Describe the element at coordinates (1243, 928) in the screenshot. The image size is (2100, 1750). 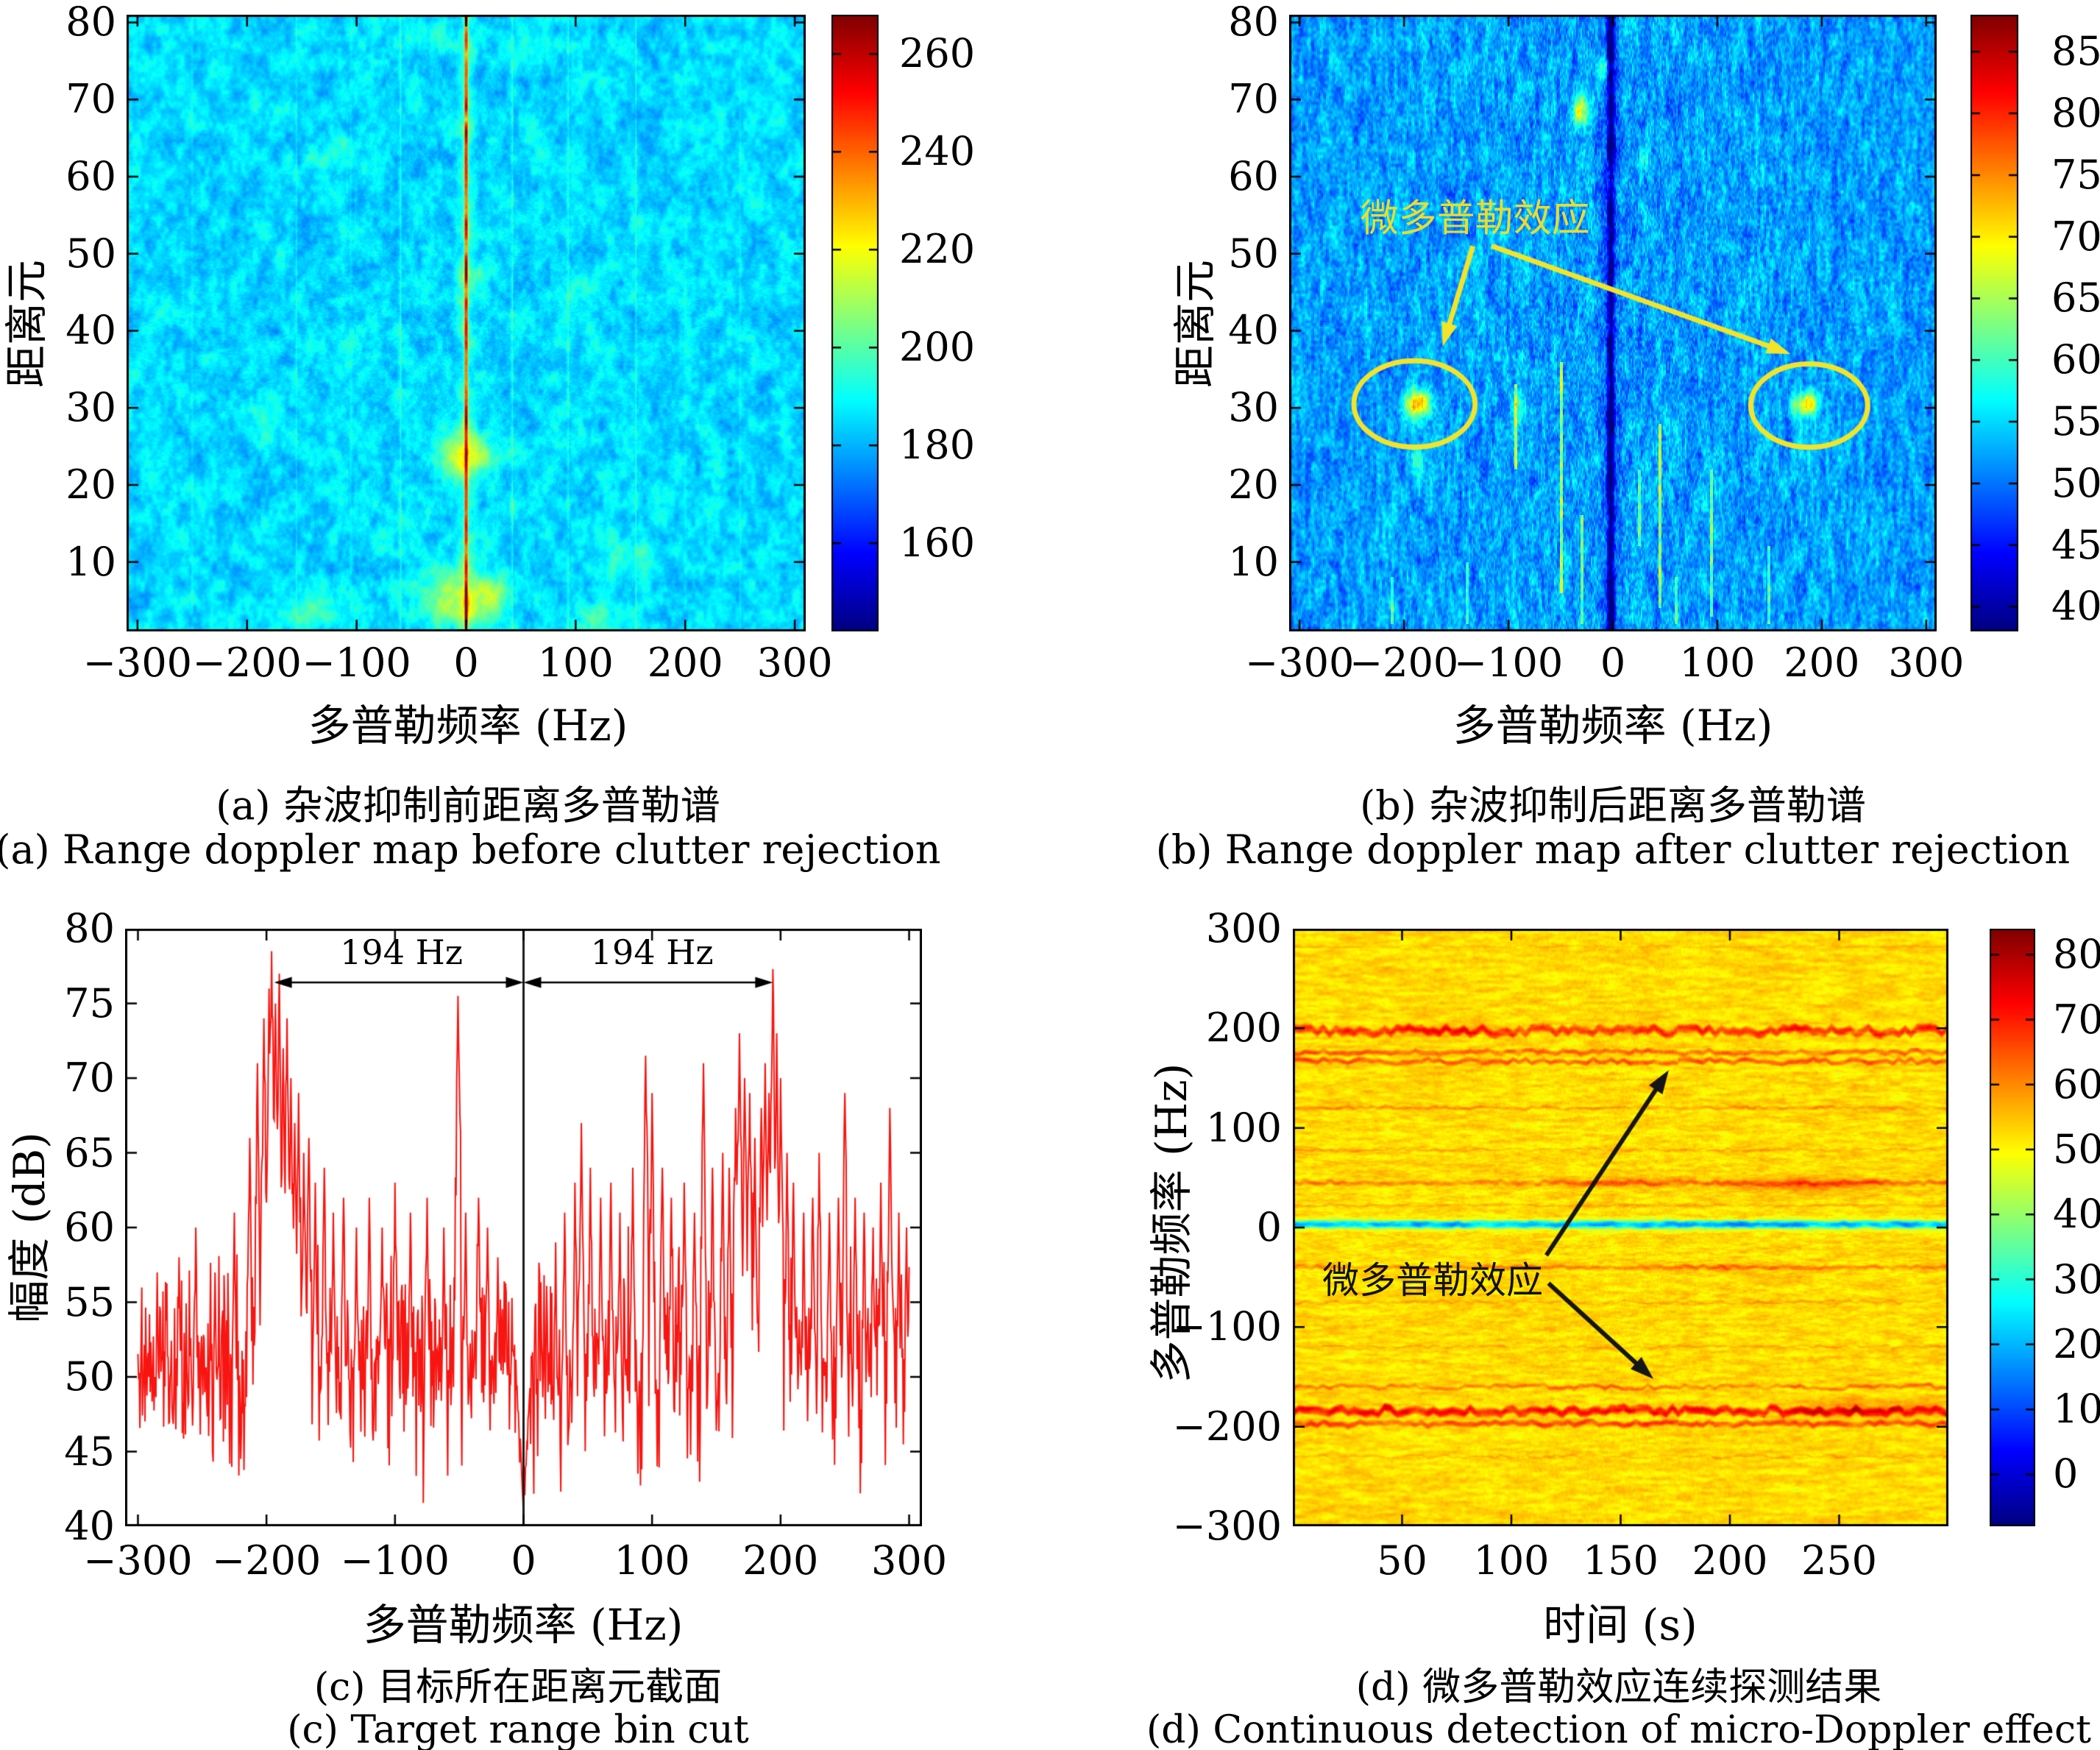
I see `y-tick-label: 300` at that location.